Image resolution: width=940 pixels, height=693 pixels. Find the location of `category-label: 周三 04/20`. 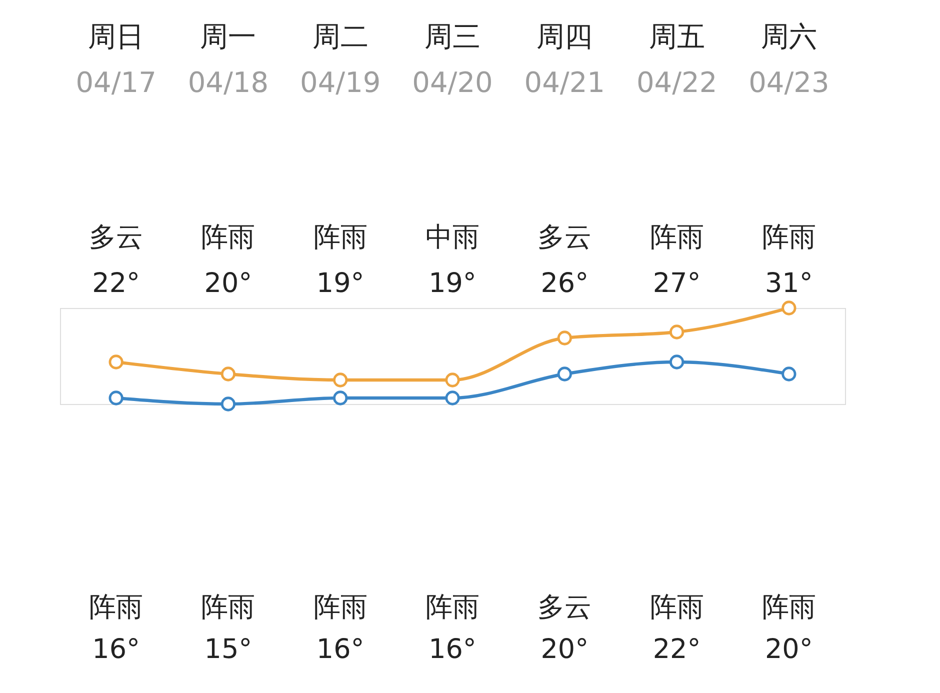

category-label: 周三 04/20 is located at coordinates (452, 59).